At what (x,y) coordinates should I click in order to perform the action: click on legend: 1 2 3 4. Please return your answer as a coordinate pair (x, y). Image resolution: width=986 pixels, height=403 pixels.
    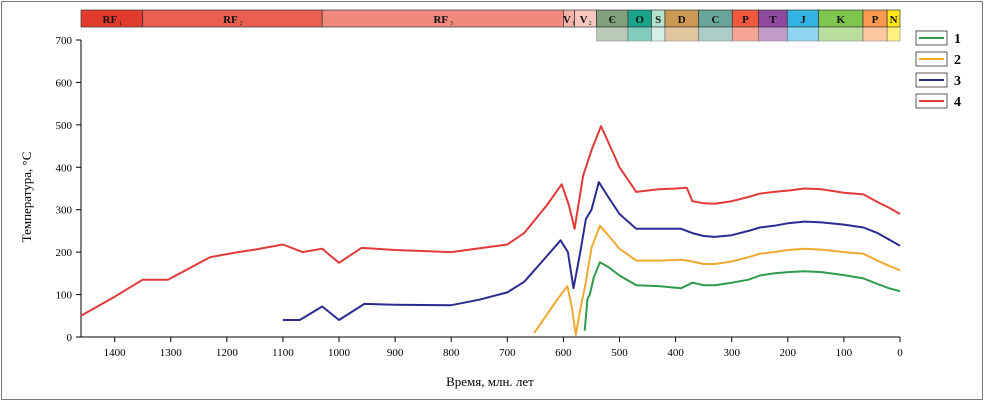
    Looking at the image, I should click on (938, 70).